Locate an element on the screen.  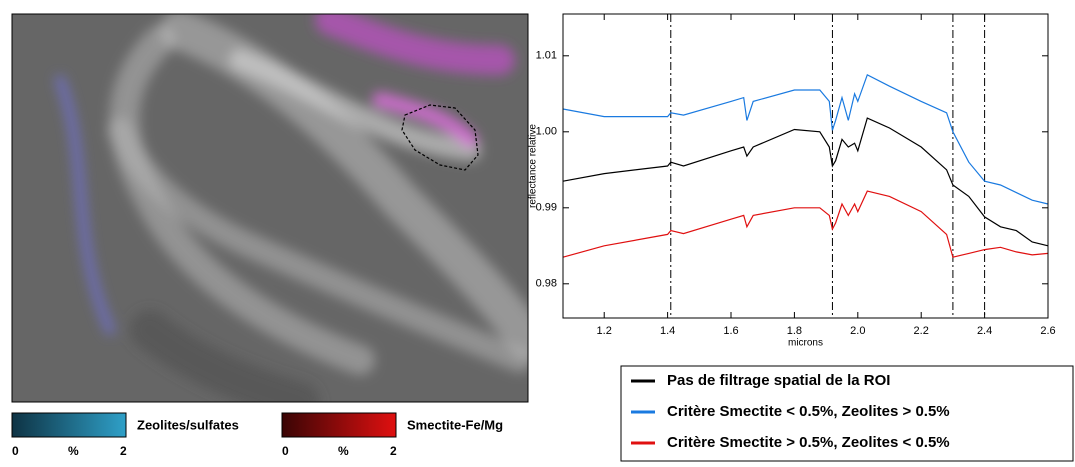
y-tick-label: 0.99 is located at coordinates (546, 208).